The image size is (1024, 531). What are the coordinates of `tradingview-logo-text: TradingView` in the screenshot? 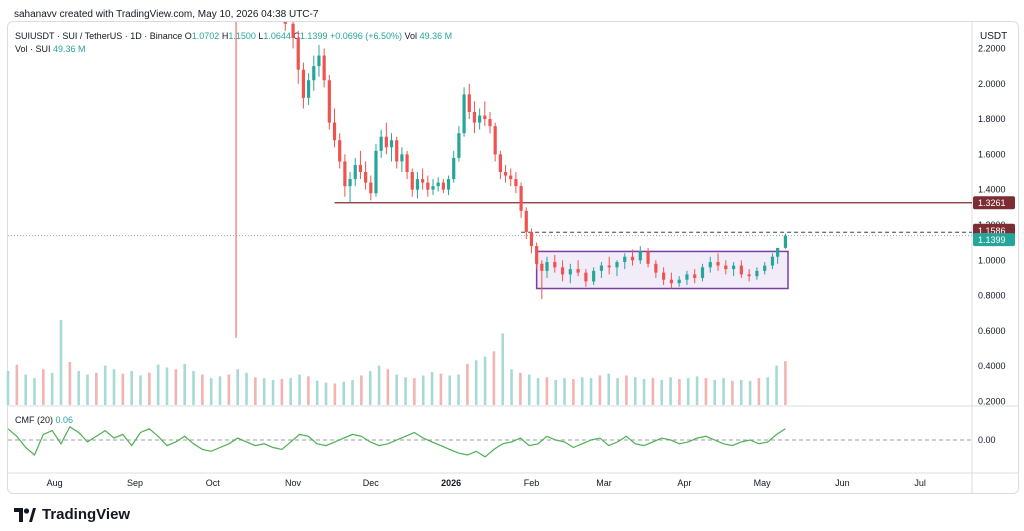 It's located at (86, 514).